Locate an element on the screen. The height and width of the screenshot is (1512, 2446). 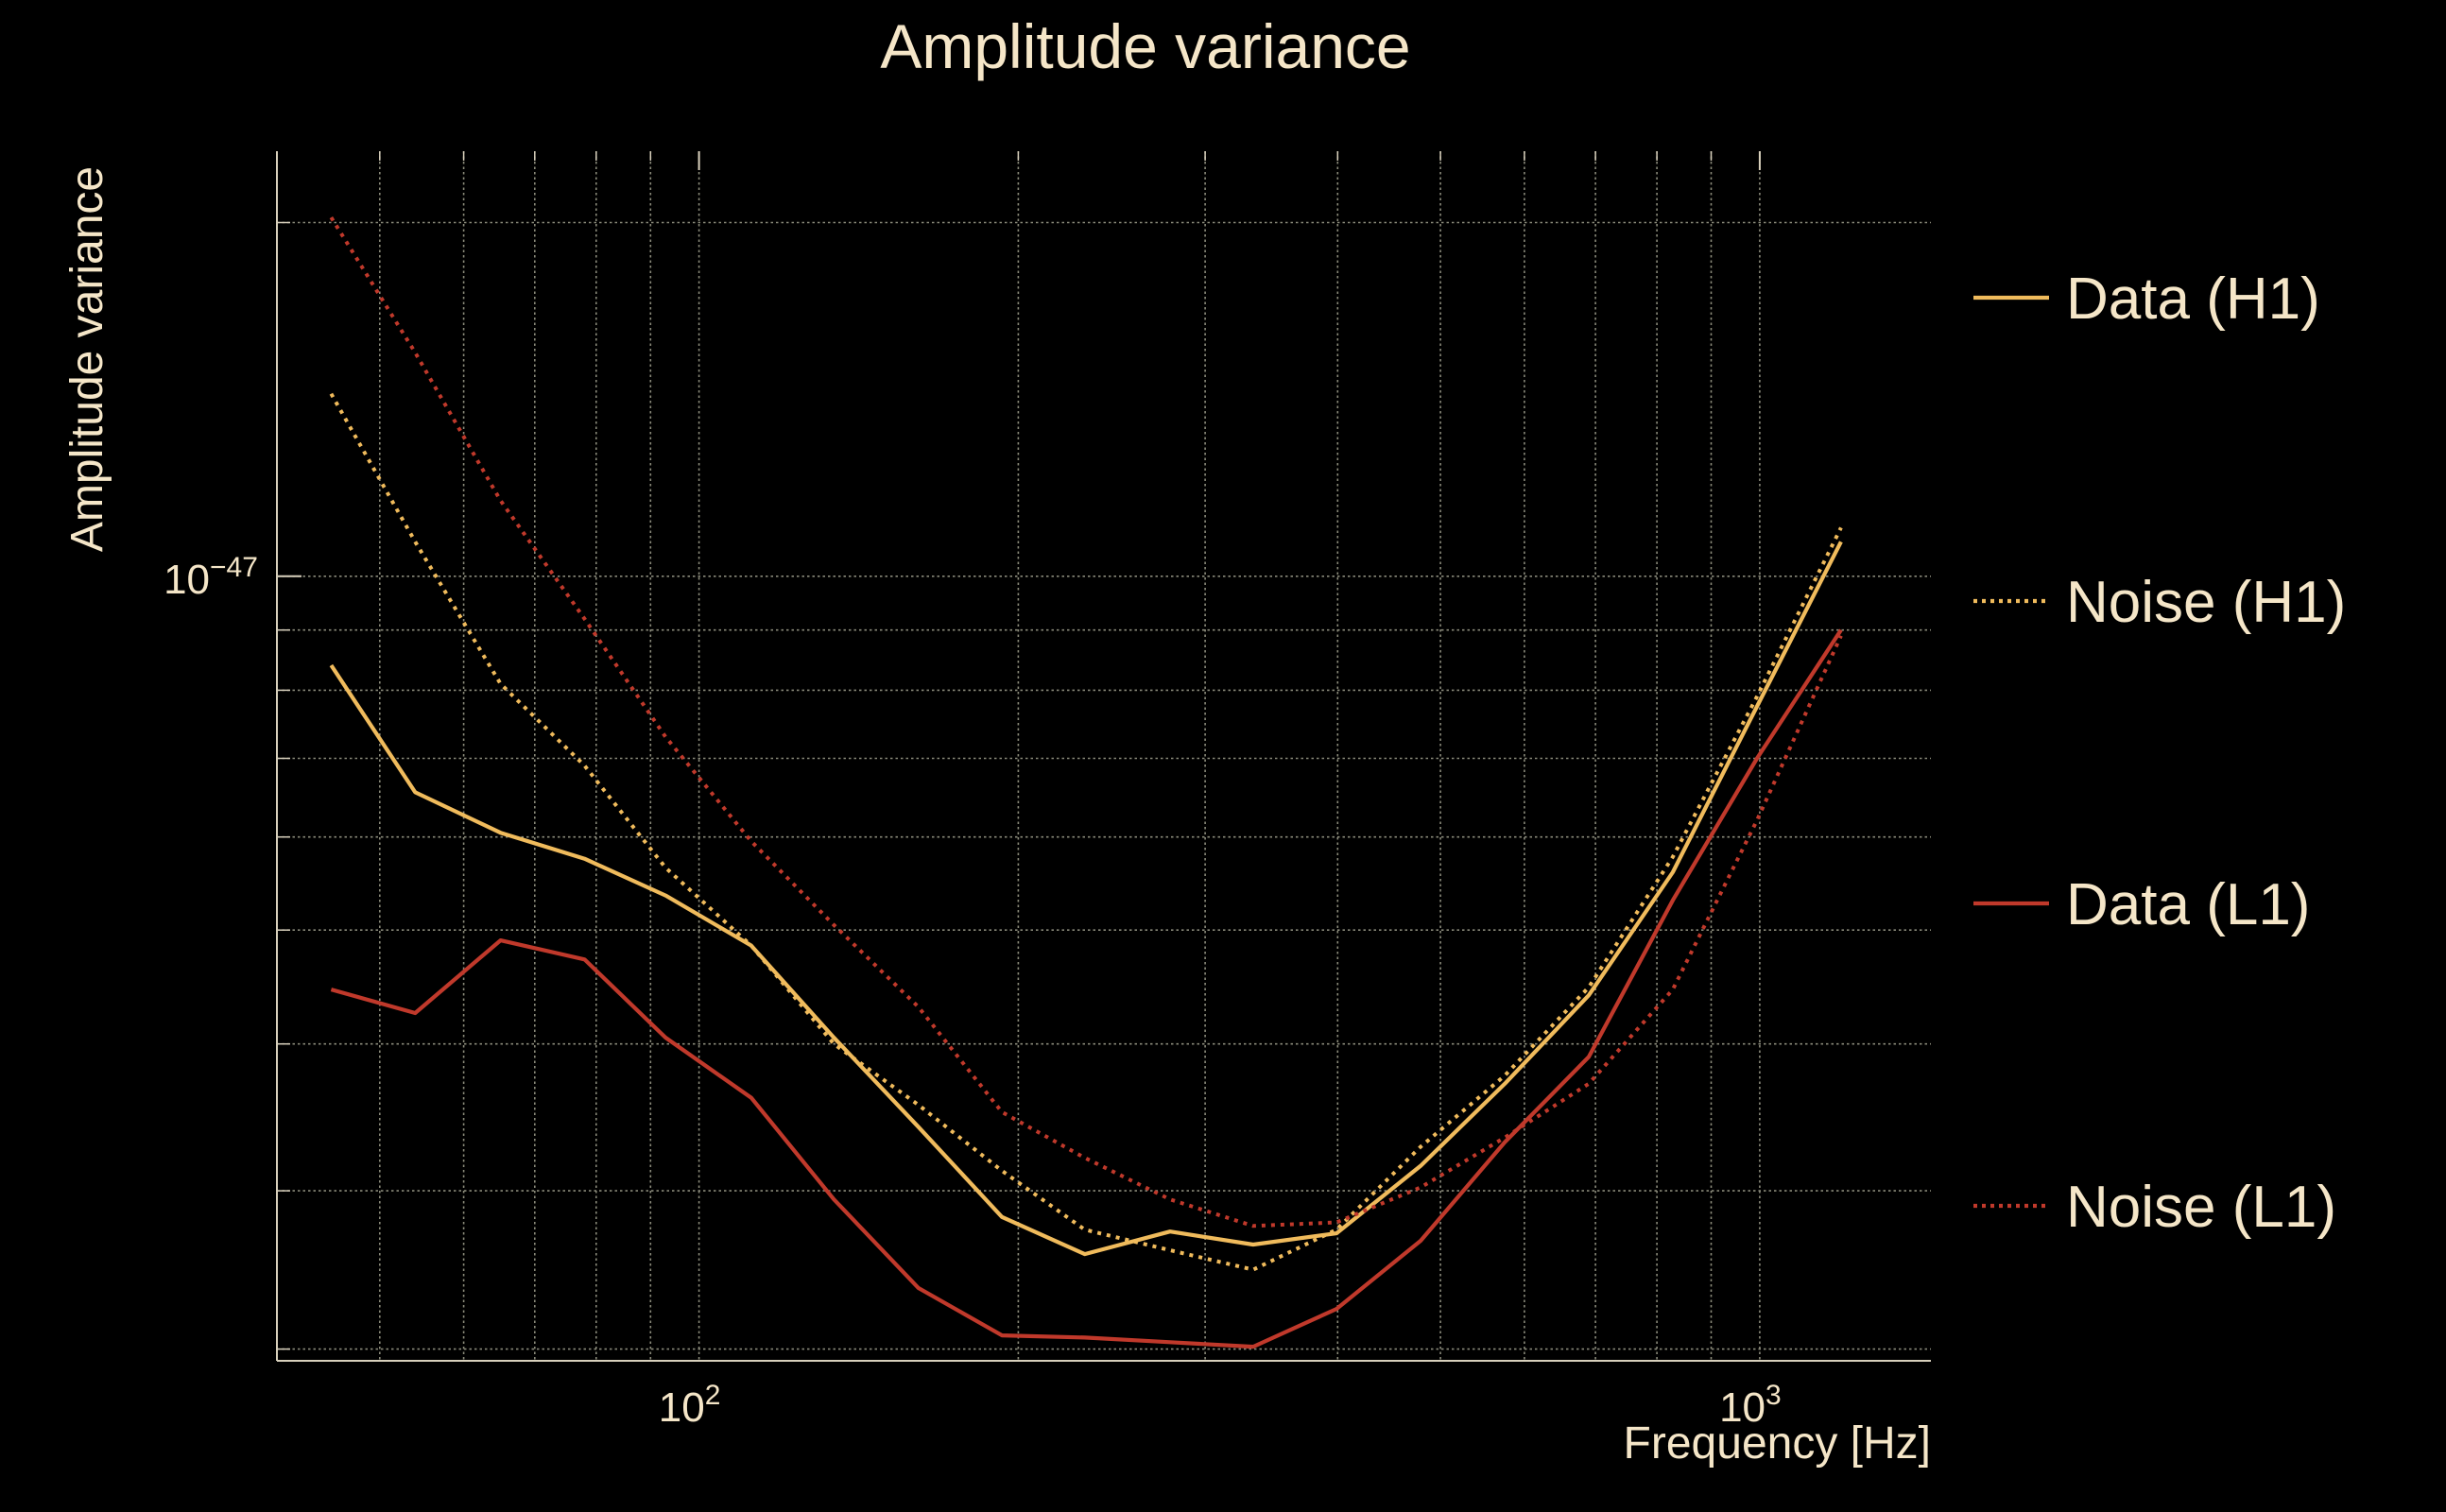
legend: Data (H1) Noise (H1) Data (L1) Noise (L1) is located at coordinates (2159, 753).